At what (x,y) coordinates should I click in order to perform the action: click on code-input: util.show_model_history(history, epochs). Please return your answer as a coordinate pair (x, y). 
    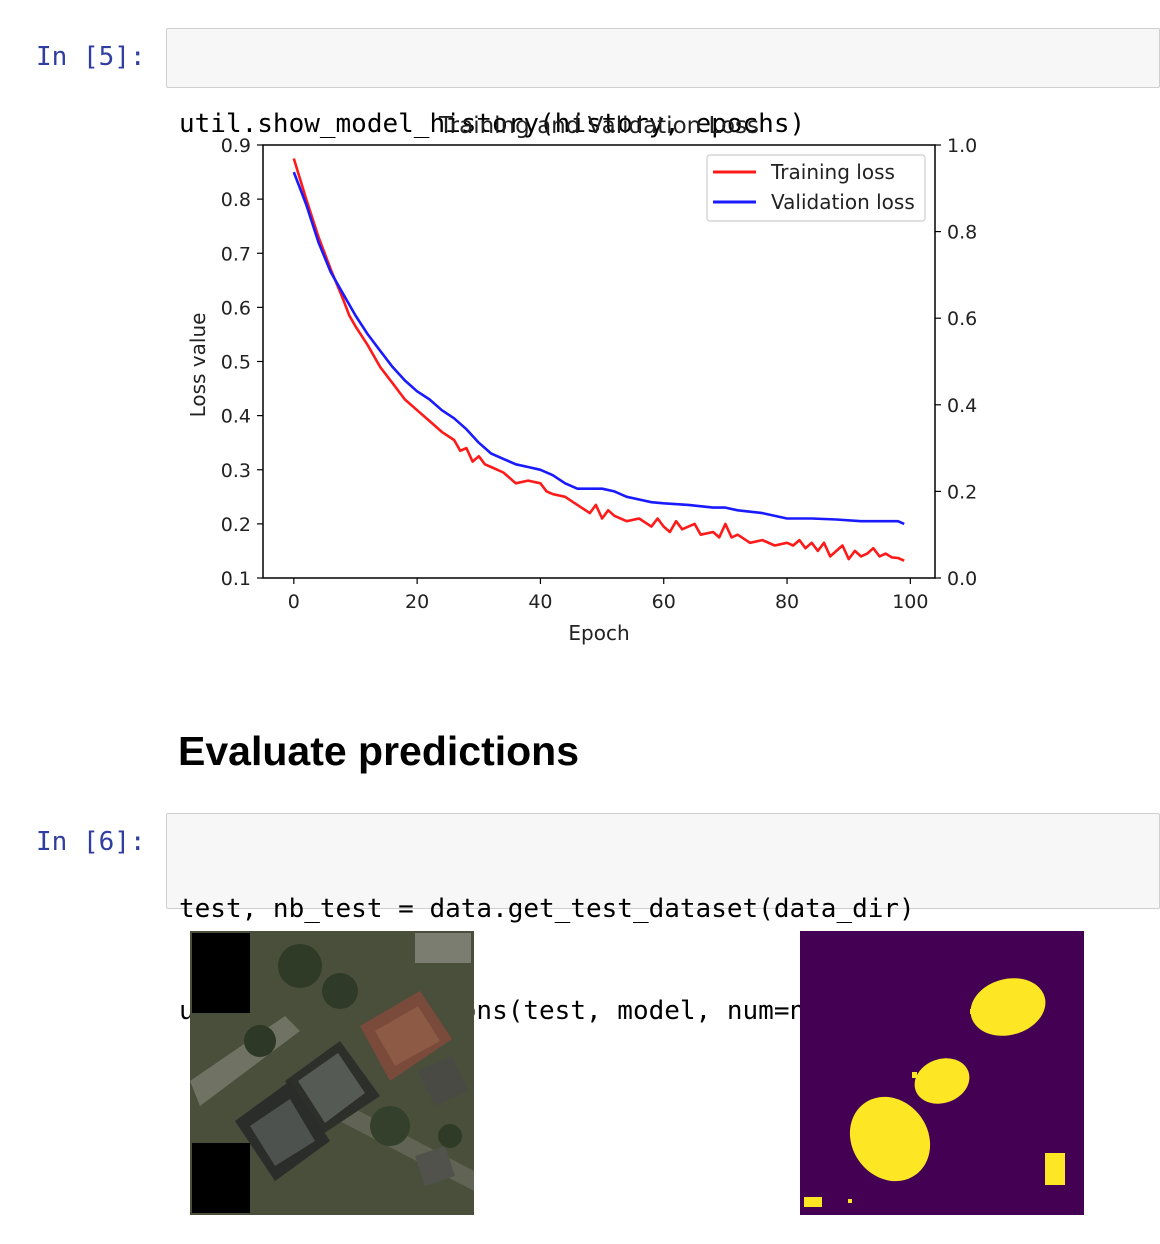
    Looking at the image, I should click on (663, 83).